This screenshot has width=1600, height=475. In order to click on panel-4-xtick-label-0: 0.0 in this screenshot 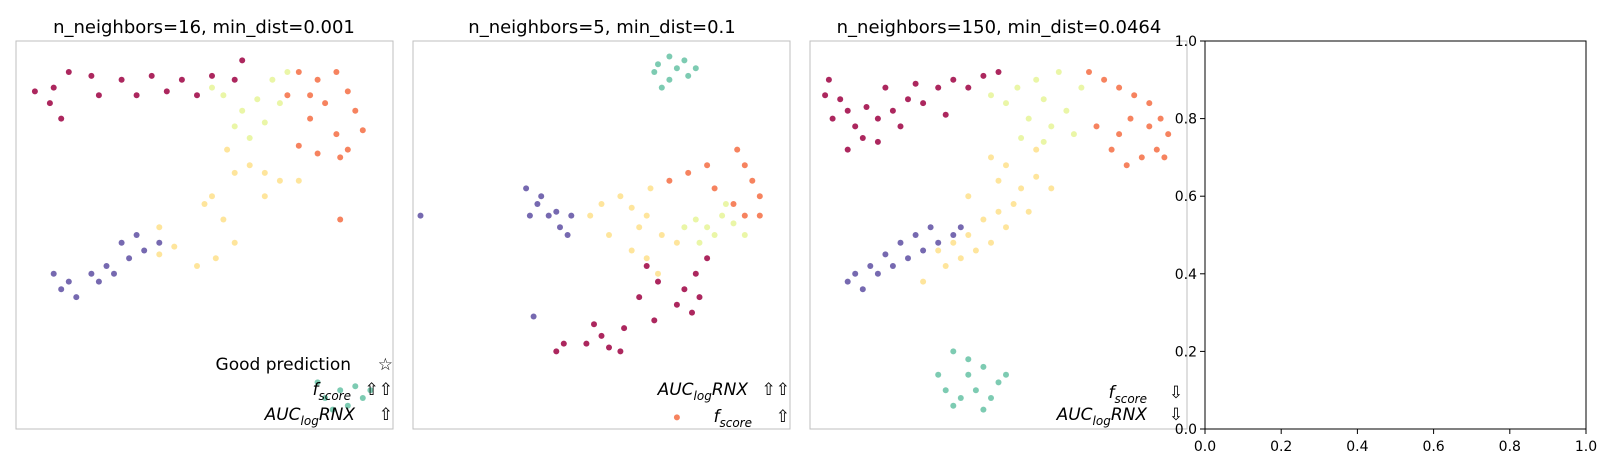, I will do `click(1205, 447)`.